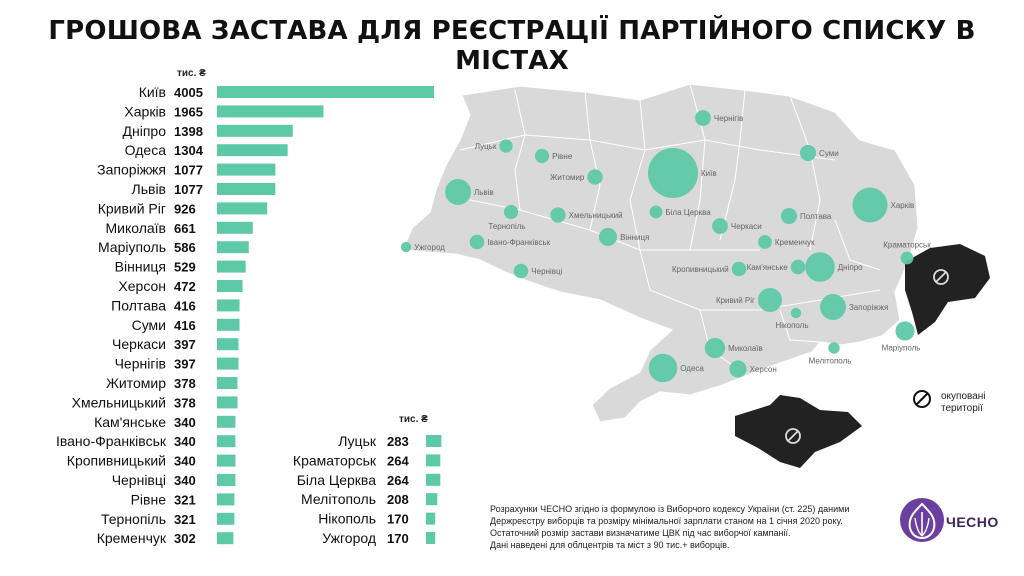 This screenshot has height=576, width=1024. What do you see at coordinates (688, 212) in the screenshot?
I see `map-label-біла-церква: Біла Церква` at bounding box center [688, 212].